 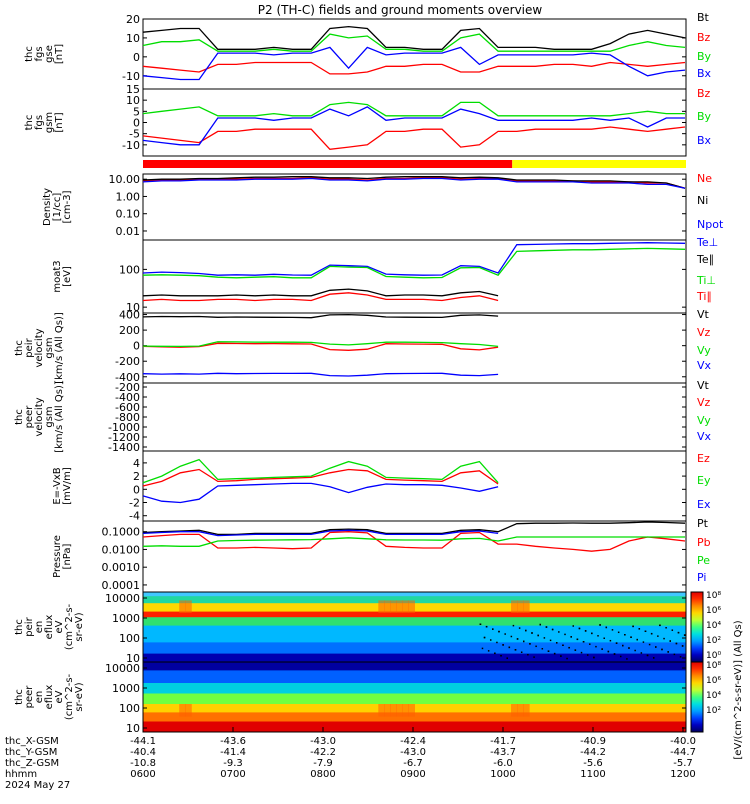 What do you see at coordinates (31, 752) in the screenshot?
I see `x-axis-row-label: thc_Y-GSM` at bounding box center [31, 752].